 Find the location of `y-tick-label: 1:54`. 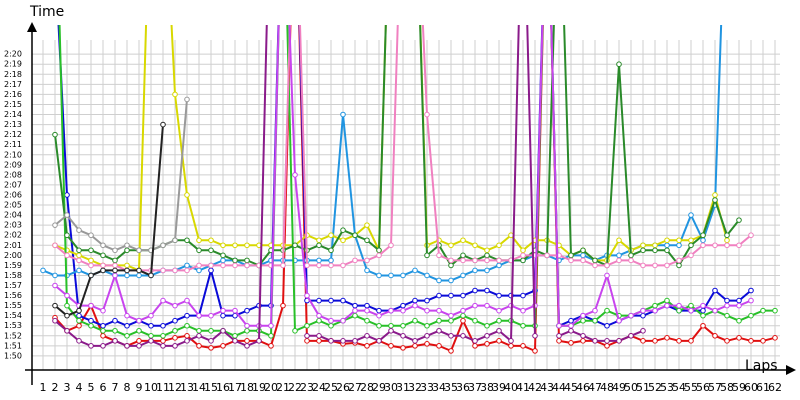

y-tick-label: 1:54 is located at coordinates (13, 315).